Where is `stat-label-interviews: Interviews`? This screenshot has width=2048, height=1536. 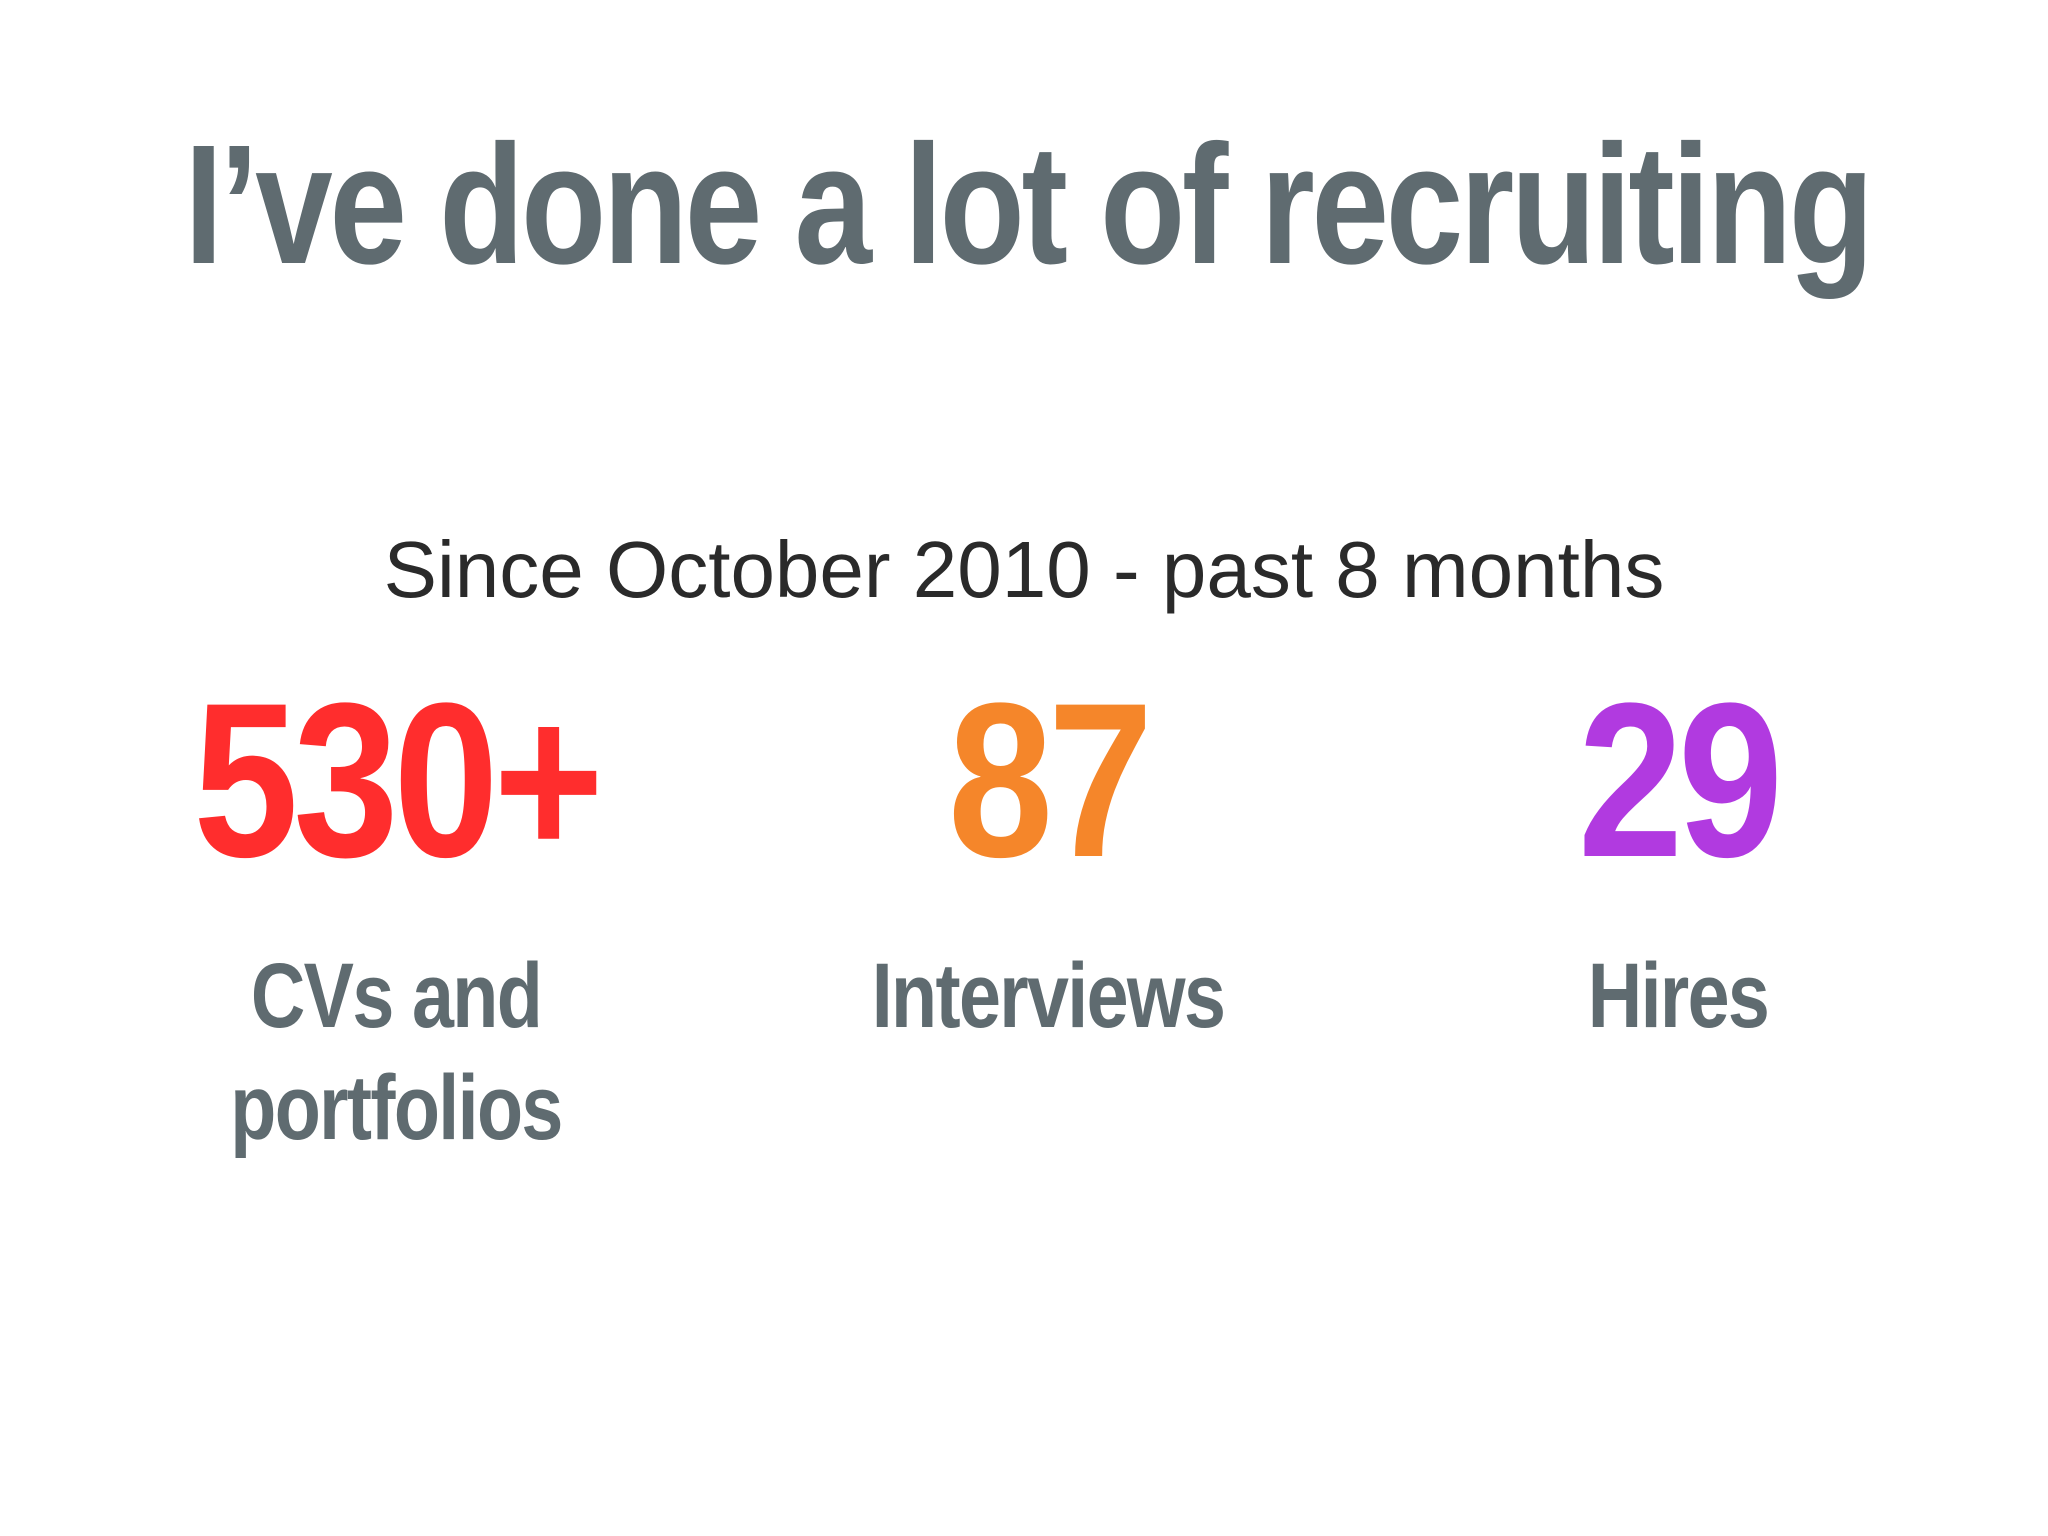
stat-label-interviews: Interviews is located at coordinates (1048, 996).